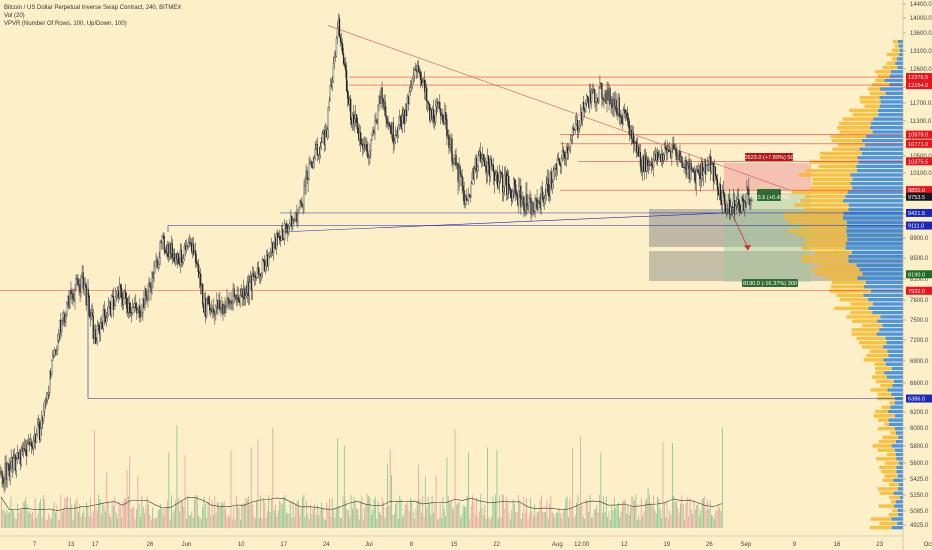 The width and height of the screenshot is (932, 550). What do you see at coordinates (412, 545) in the screenshot?
I see `time-tick-label: 8` at bounding box center [412, 545].